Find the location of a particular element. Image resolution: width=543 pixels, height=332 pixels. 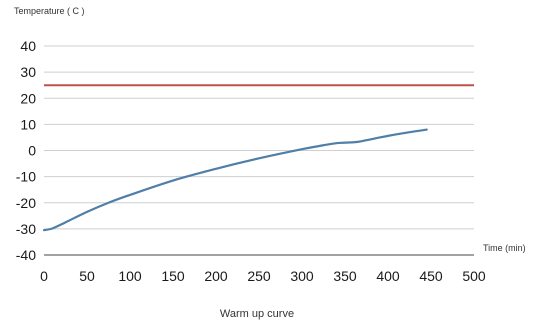

x-tick-label: 200 is located at coordinates (216, 276).